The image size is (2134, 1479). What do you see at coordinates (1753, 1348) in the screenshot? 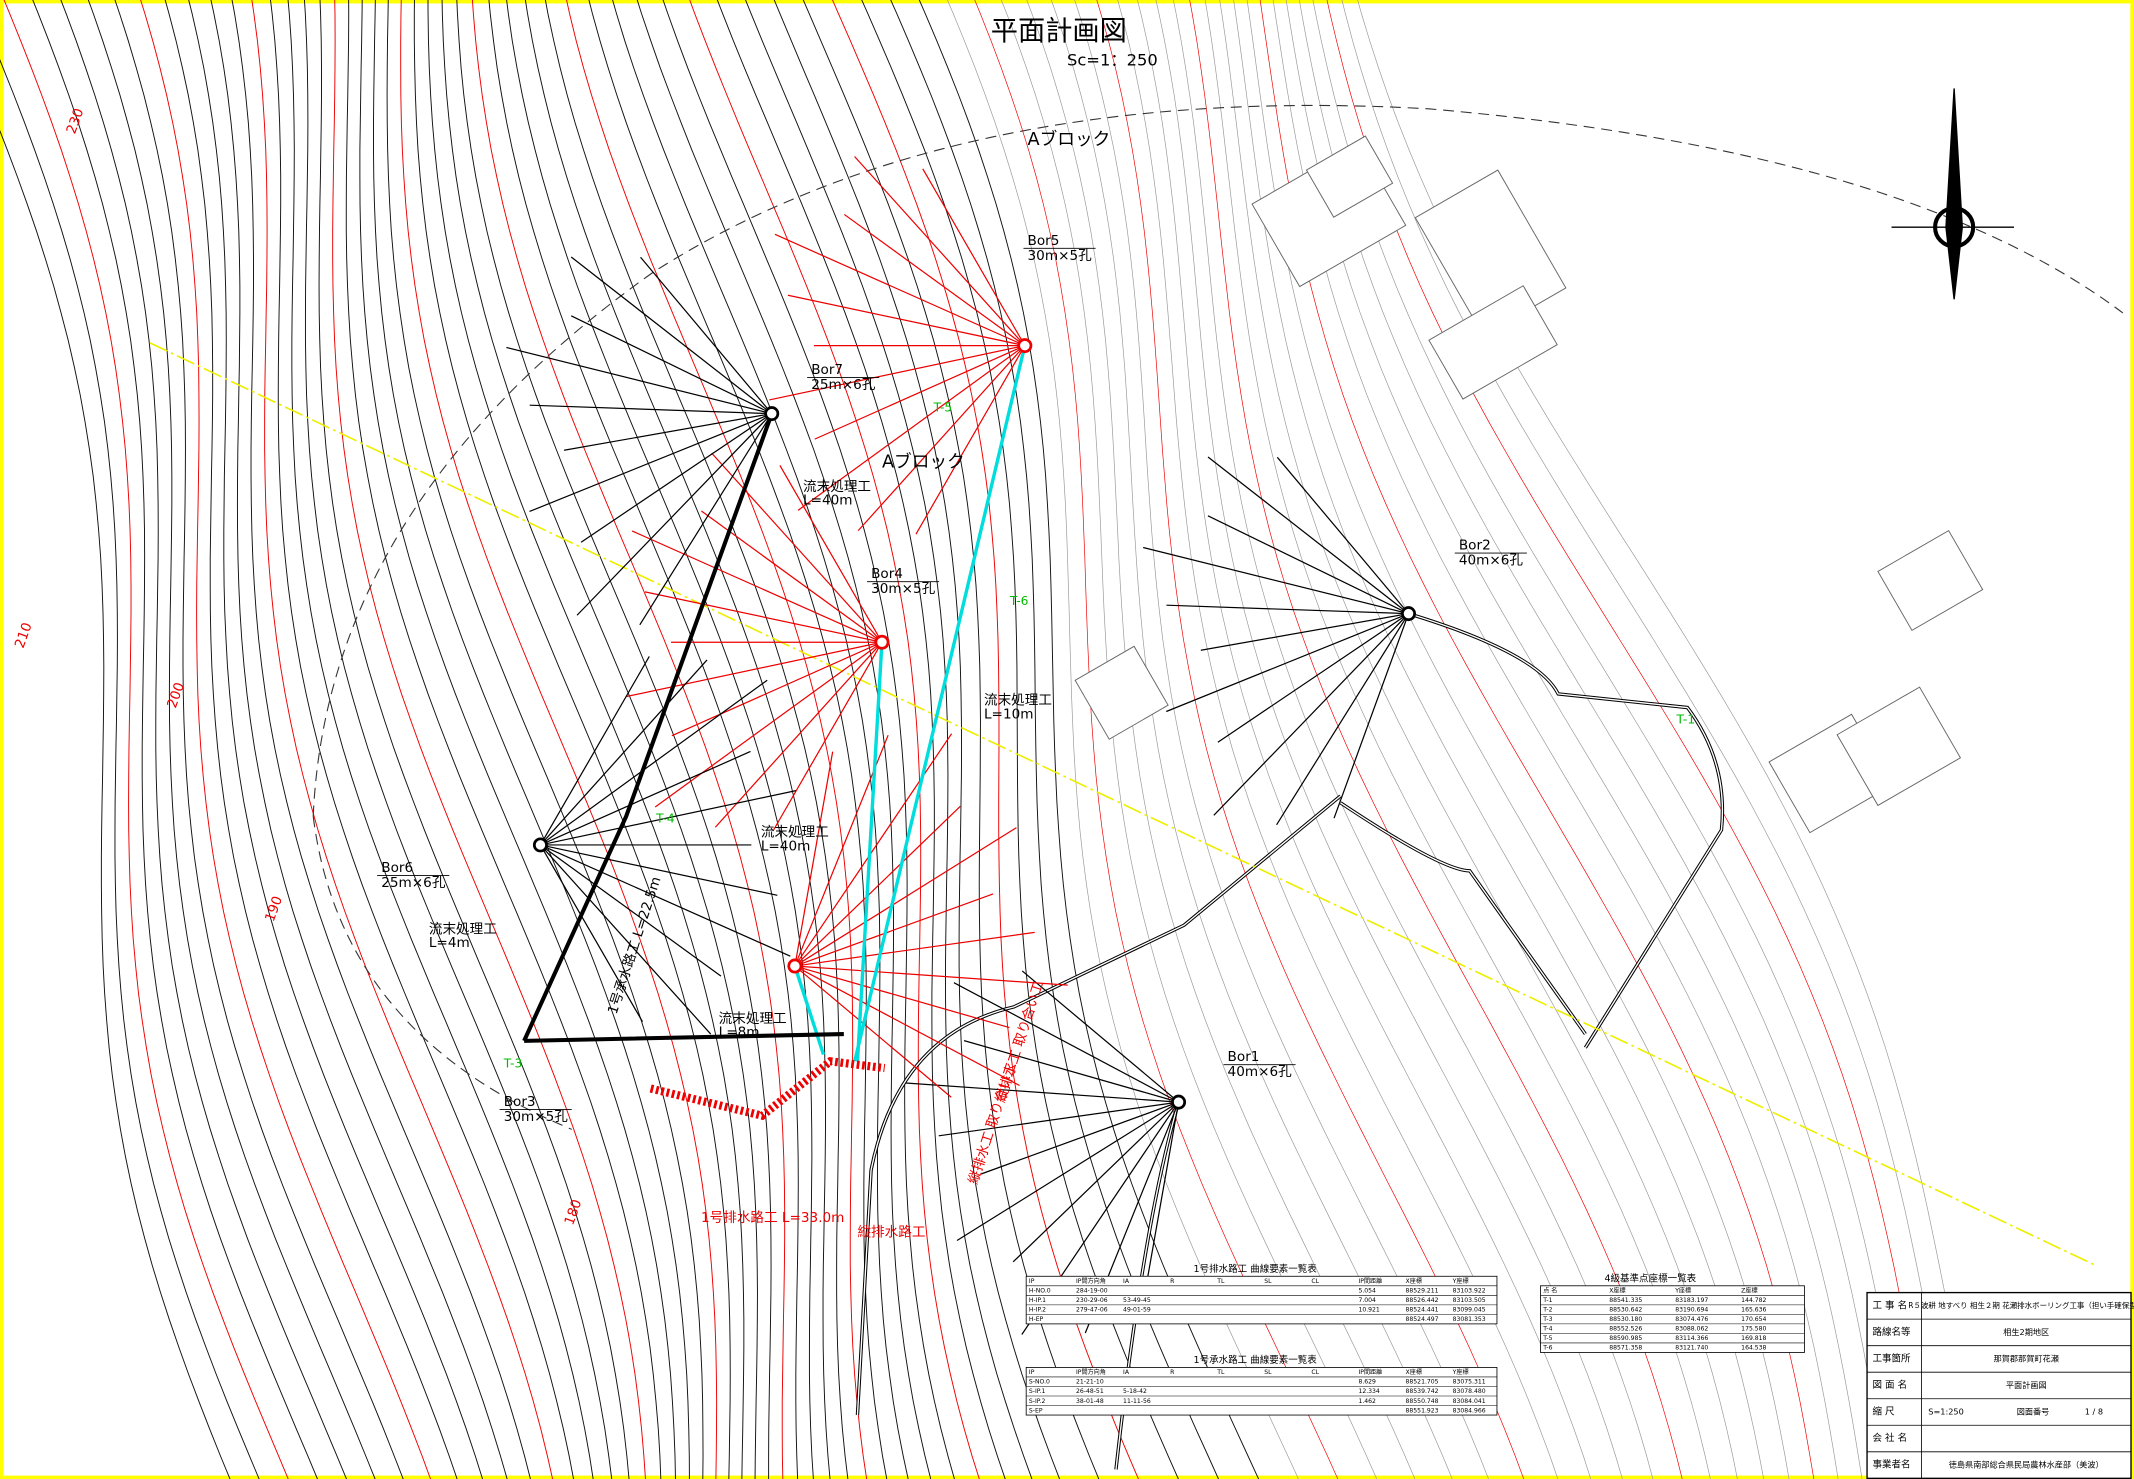
I see `table-cell: 164.538` at bounding box center [1753, 1348].